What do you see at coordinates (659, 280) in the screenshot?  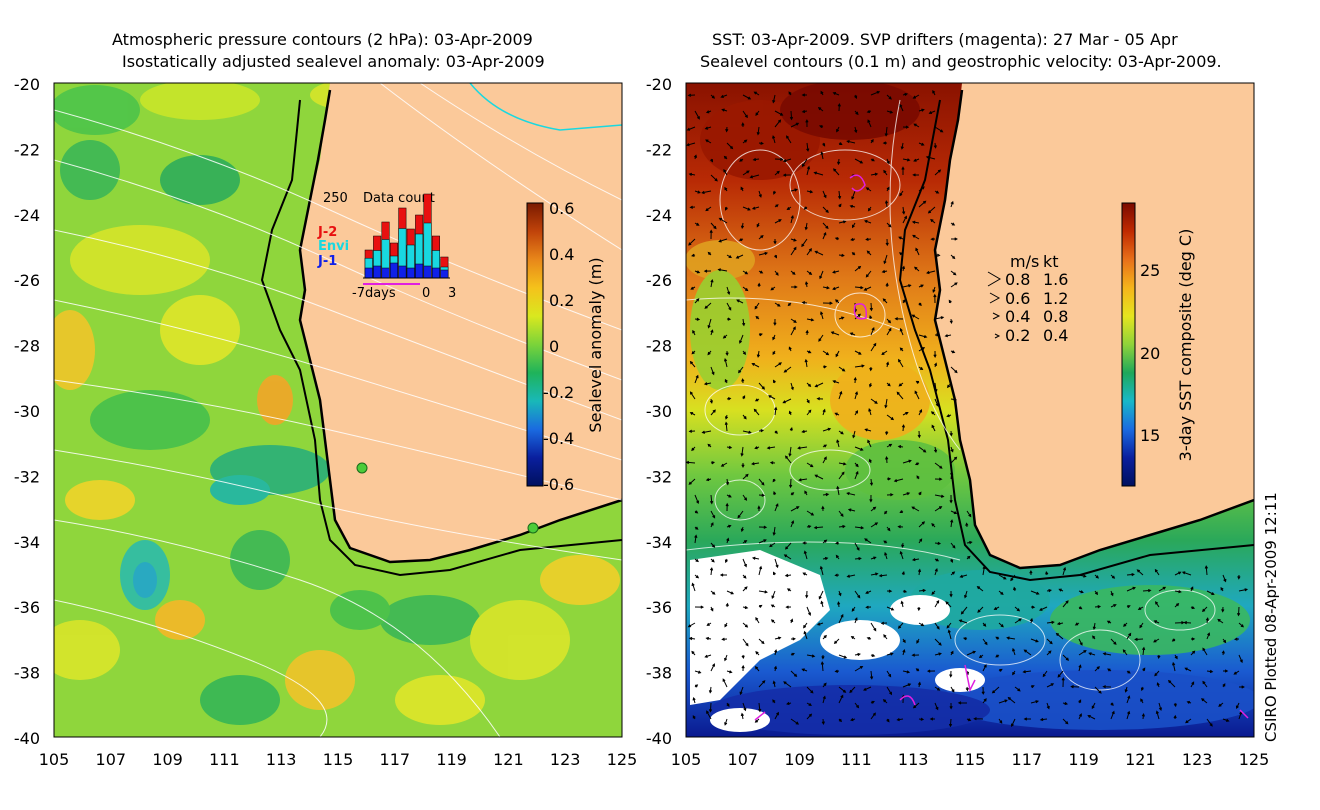 I see `right-y-tick-label: -26` at bounding box center [659, 280].